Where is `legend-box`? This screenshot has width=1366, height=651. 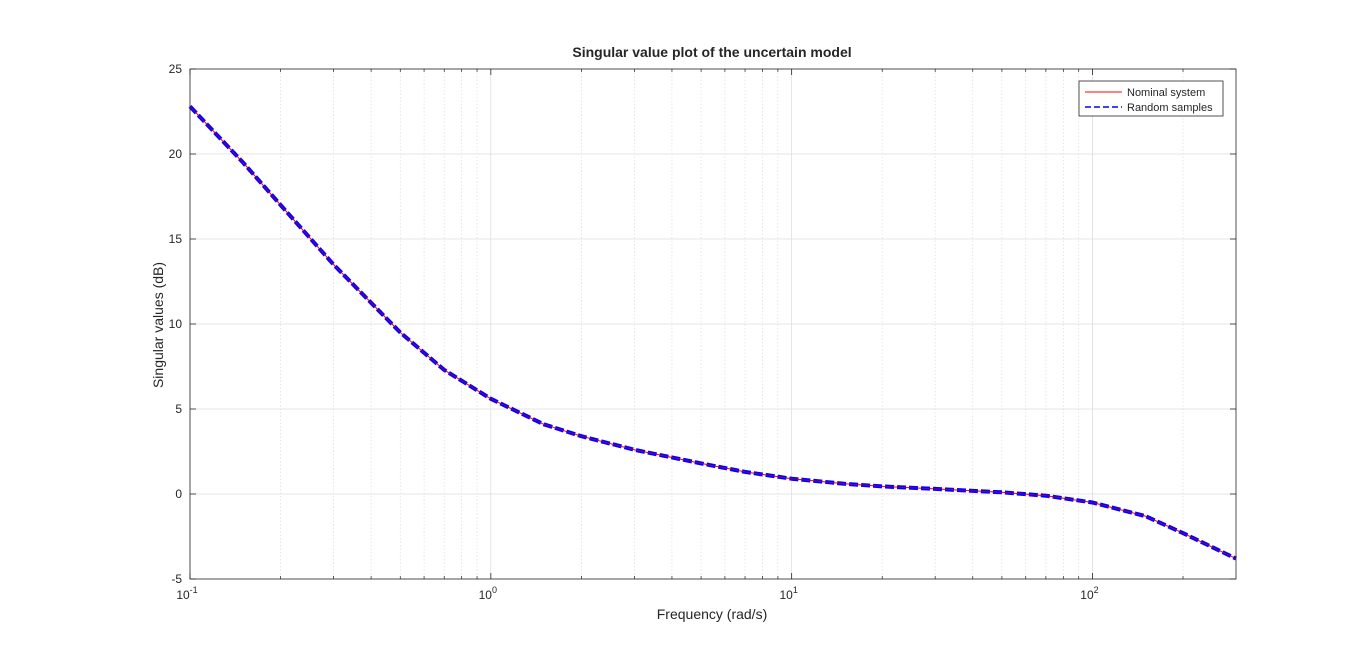
legend-box is located at coordinates (1151, 98).